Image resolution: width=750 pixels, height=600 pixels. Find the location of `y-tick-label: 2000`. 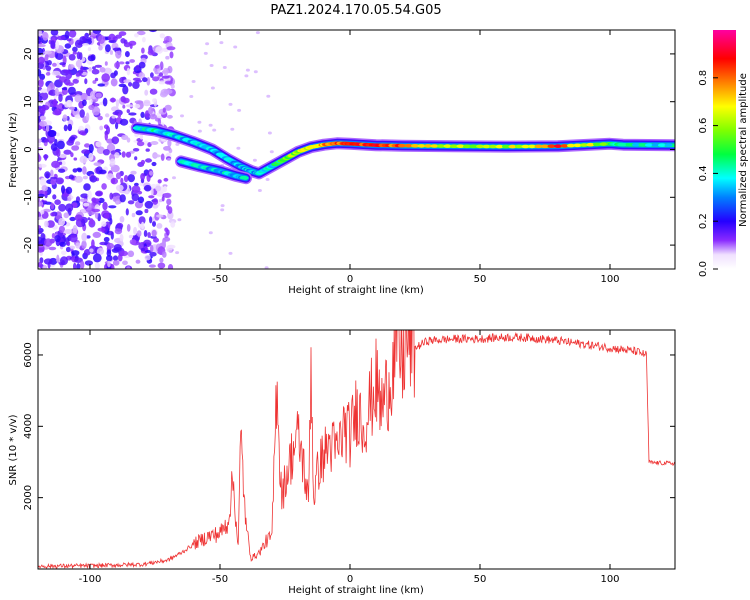

y-tick-label: 2000 is located at coordinates (28, 497).